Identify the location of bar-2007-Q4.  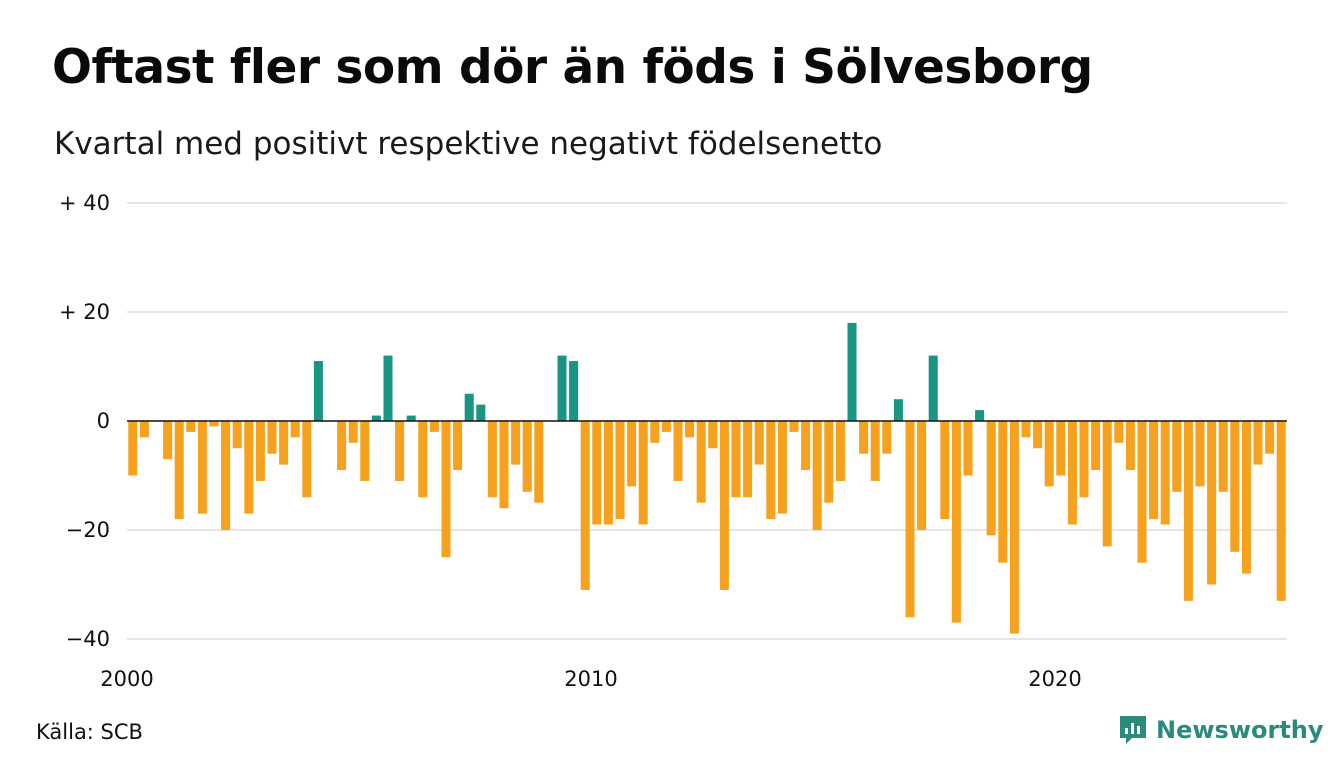
(492, 459).